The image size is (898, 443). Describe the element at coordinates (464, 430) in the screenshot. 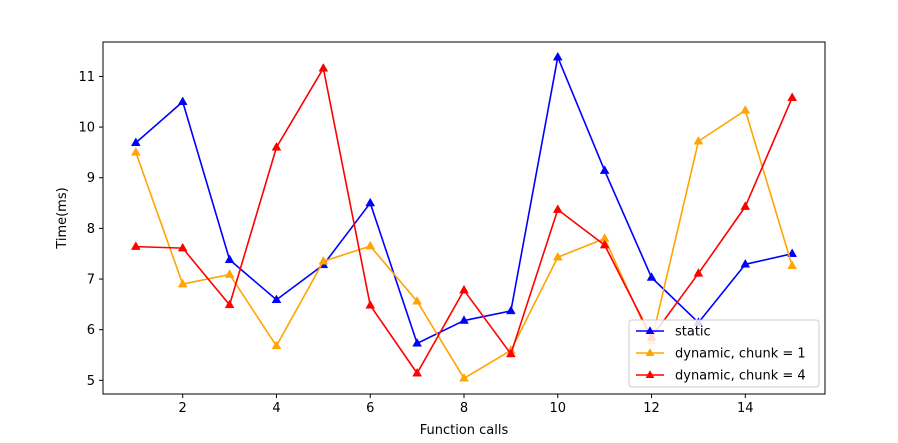

I see `x-axis-label: Function calls` at that location.